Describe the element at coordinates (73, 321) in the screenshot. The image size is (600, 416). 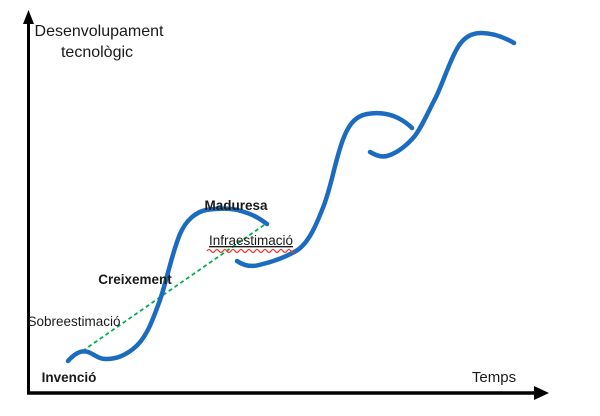
I see `label-sobreestimacio: Sobreestimació` at that location.